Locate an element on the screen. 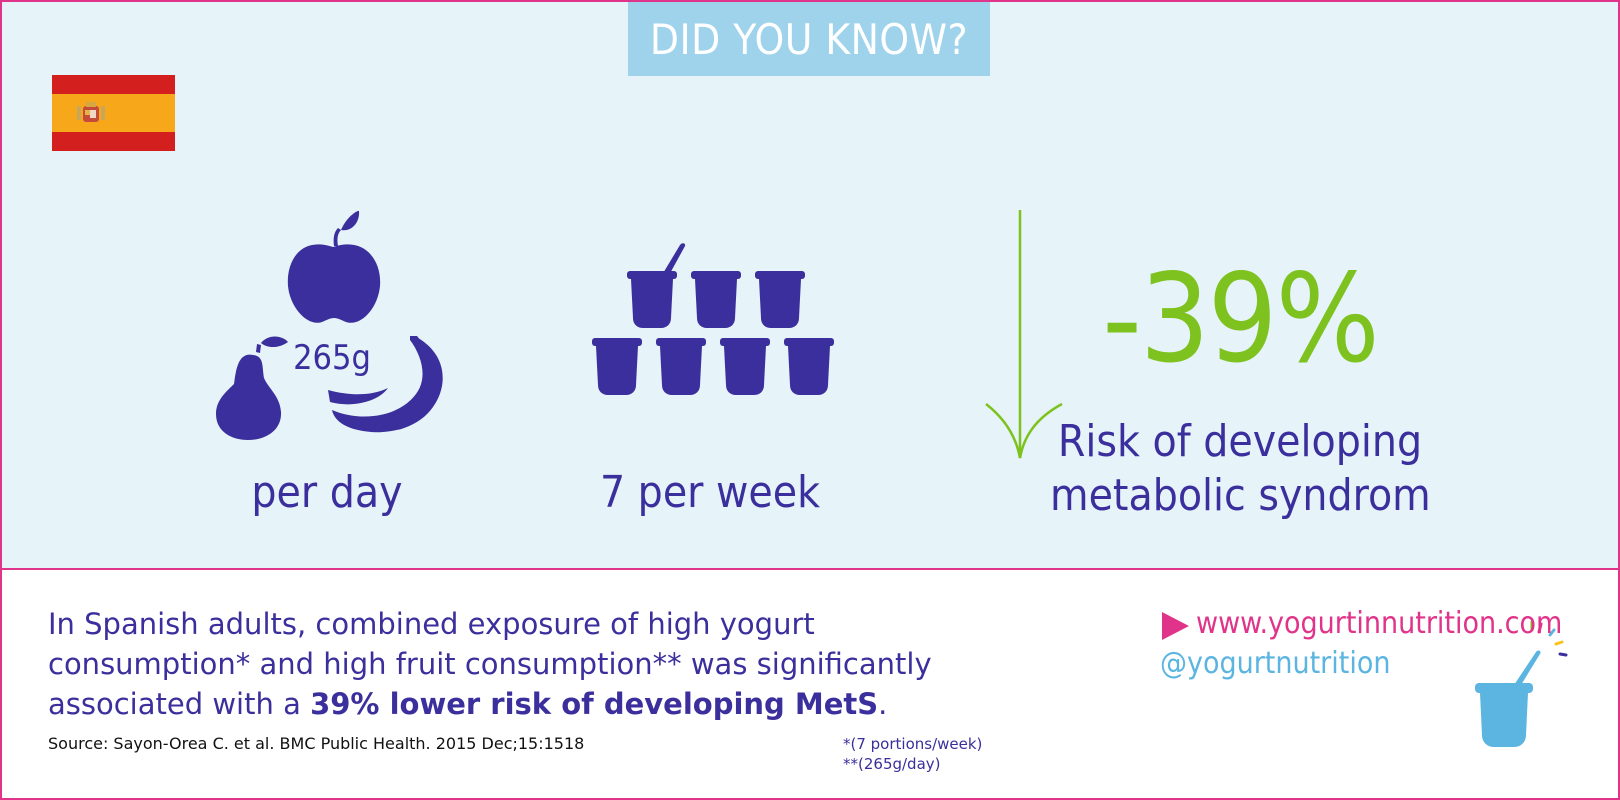  risk-label-line2: metabolic syndrom is located at coordinates (1240, 495).